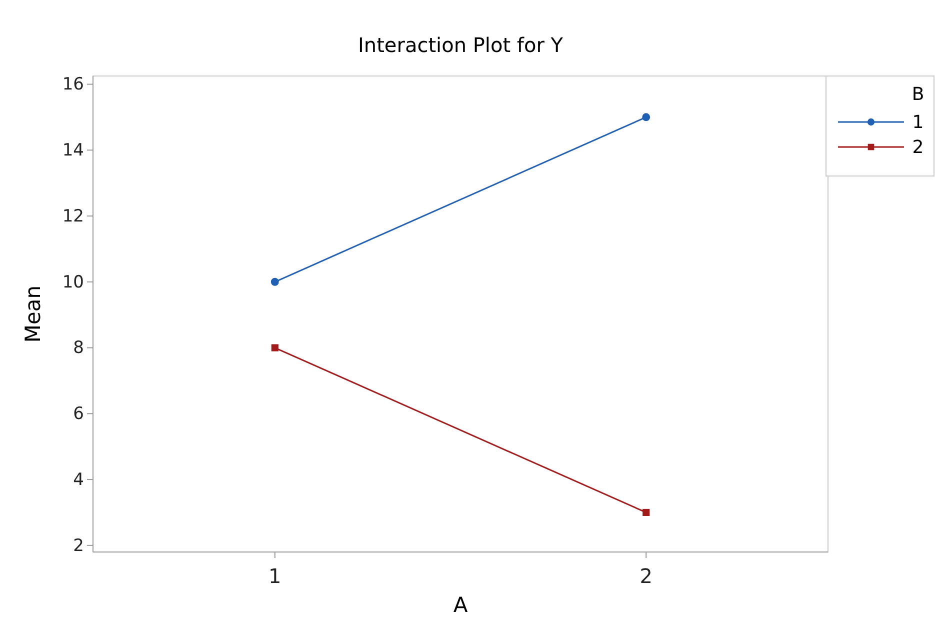 The height and width of the screenshot is (626, 935). What do you see at coordinates (78, 546) in the screenshot?
I see `y-tick-label: 2` at bounding box center [78, 546].